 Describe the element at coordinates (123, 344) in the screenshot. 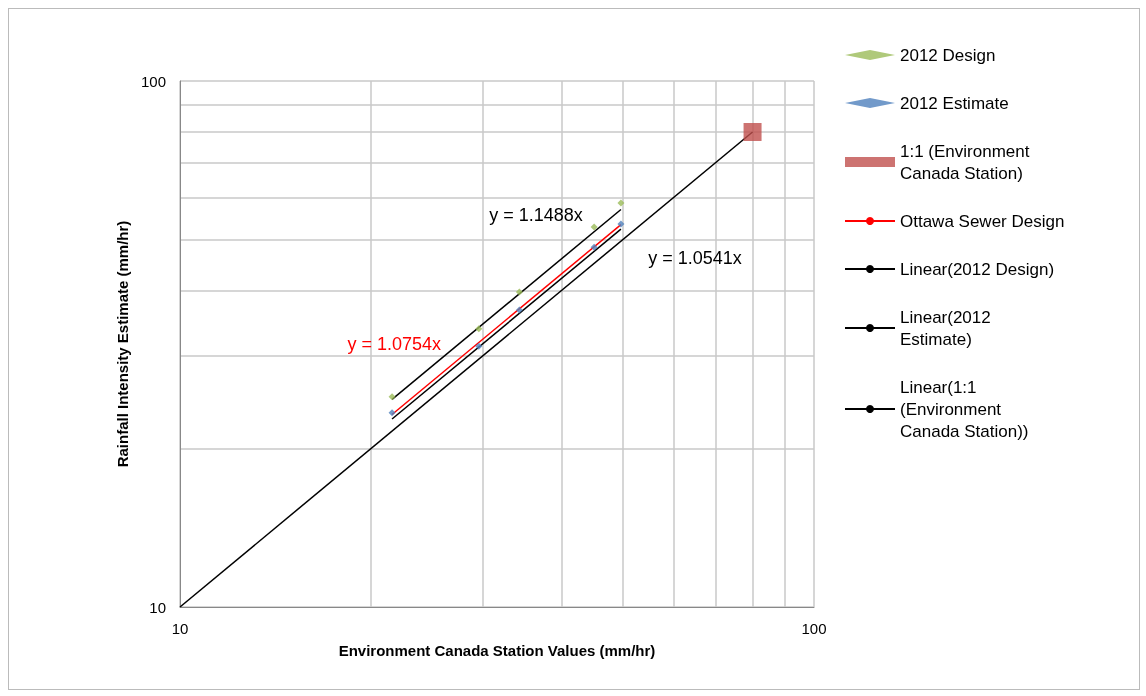

I see `y-axis-title: Rainfall Intensity Estimate (mm/hr)` at that location.